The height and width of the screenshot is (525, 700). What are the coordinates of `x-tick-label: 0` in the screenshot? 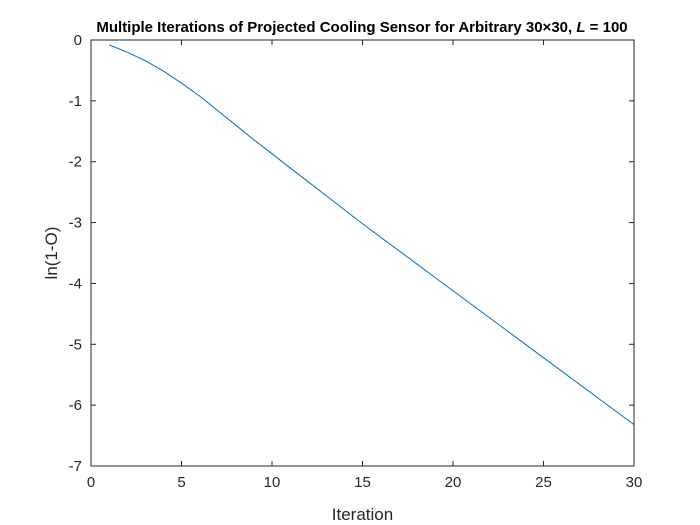 It's located at (91, 482).